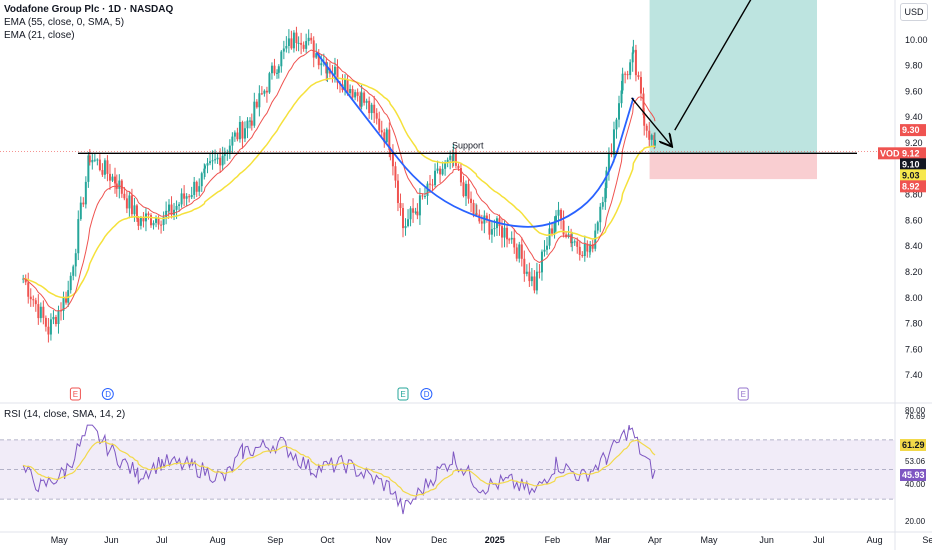  Describe the element at coordinates (914, 375) in the screenshot. I see `price-tick-label: 7.40` at that location.